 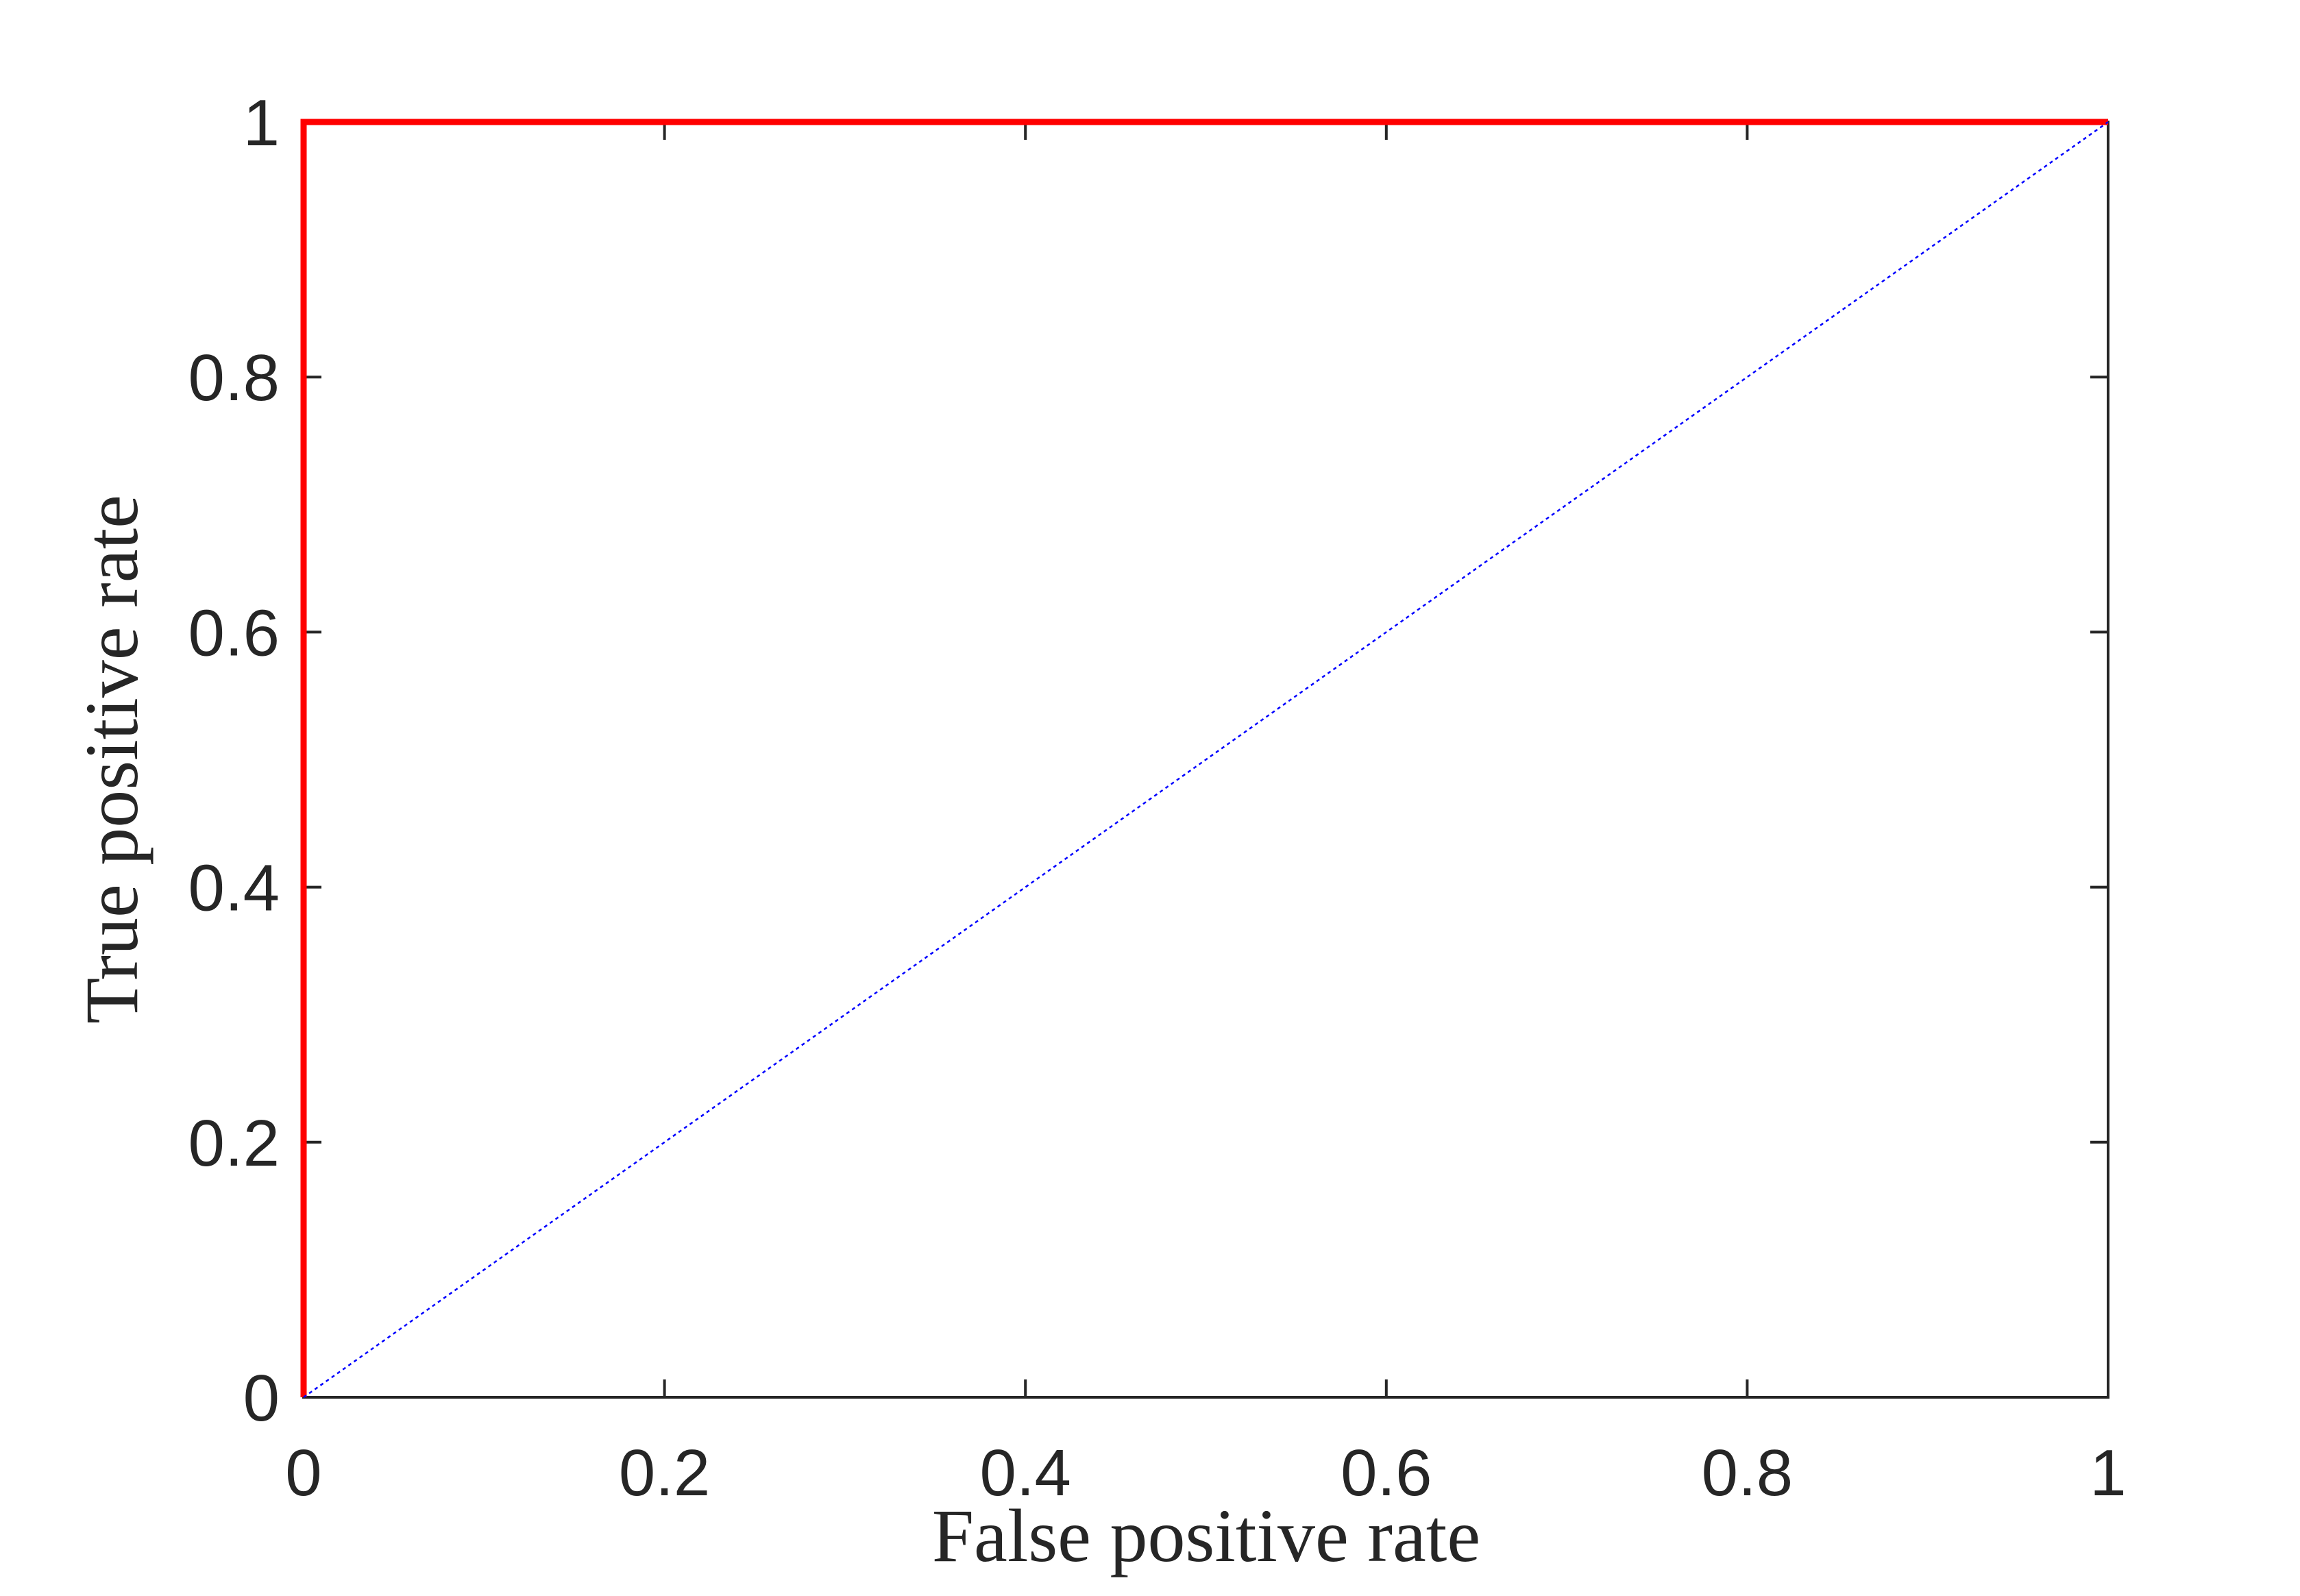 I want to click on x-tick-label: 0.2, so click(x=664, y=1473).